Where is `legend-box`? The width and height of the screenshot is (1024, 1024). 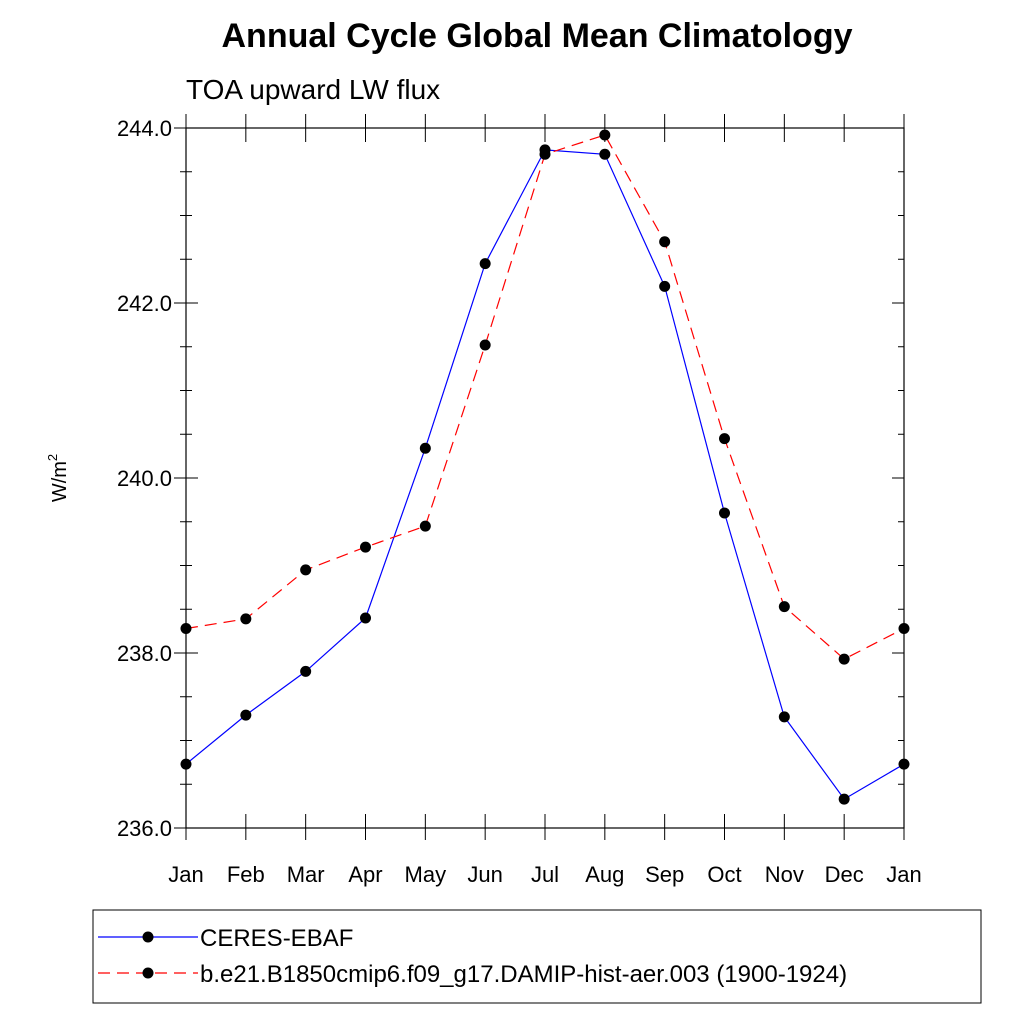 legend-box is located at coordinates (537, 956).